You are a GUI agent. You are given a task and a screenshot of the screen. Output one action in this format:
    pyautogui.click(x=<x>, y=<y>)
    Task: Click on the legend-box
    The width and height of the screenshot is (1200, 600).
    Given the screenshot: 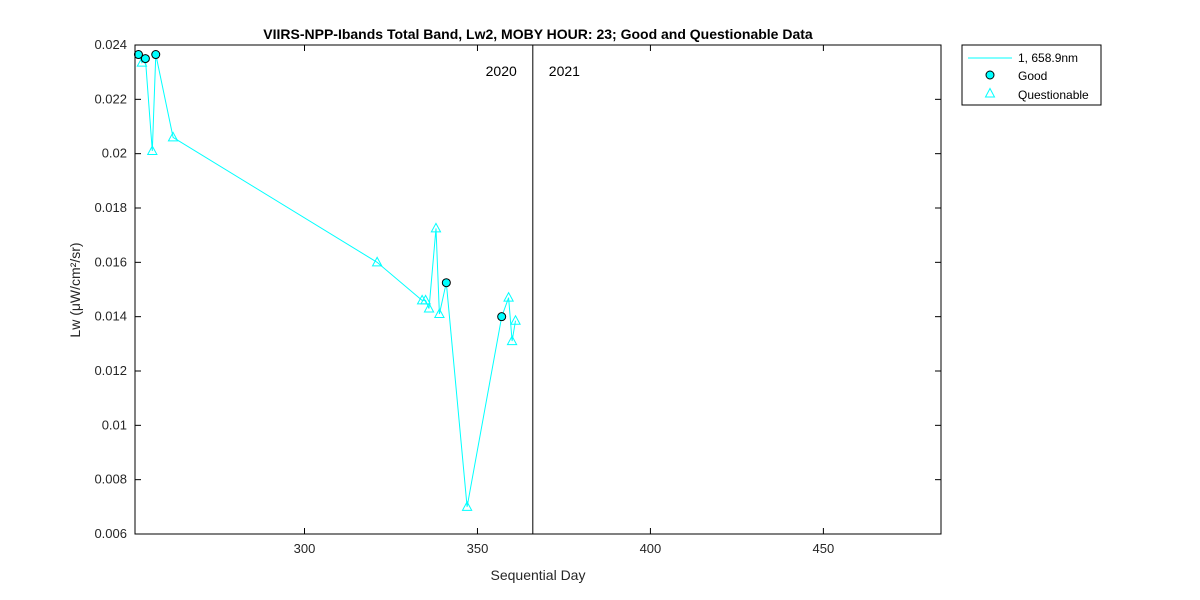 What is the action you would take?
    pyautogui.click(x=1031, y=75)
    